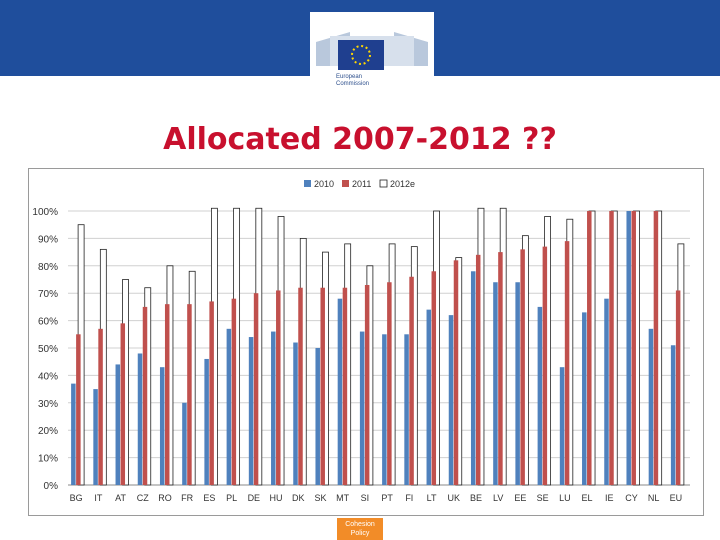 The image size is (720, 540). Describe the element at coordinates (145, 395) in the screenshot. I see `bar-2011-CZ` at that location.